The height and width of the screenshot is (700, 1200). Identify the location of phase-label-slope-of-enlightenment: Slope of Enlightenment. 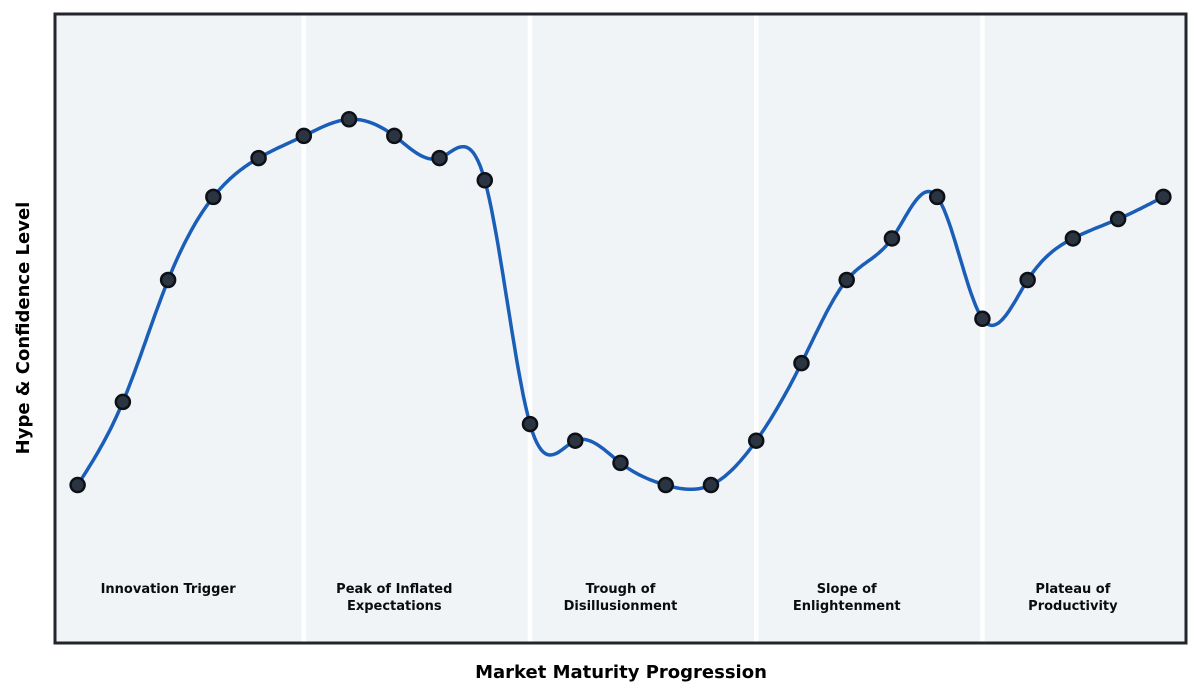
(846, 598).